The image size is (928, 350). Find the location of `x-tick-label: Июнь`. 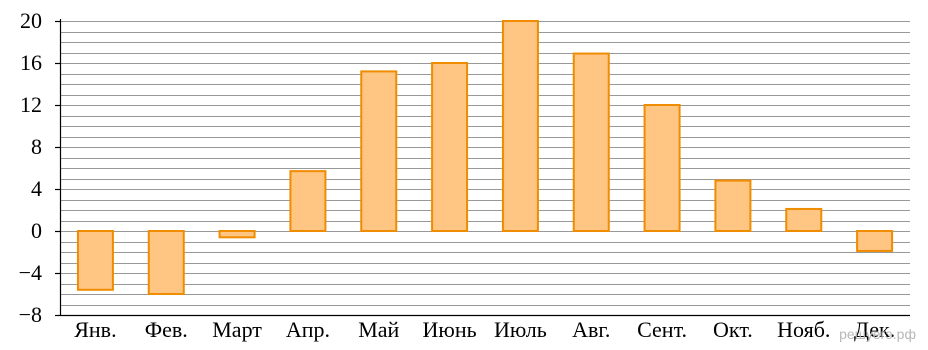

x-tick-label: Июнь is located at coordinates (450, 329).